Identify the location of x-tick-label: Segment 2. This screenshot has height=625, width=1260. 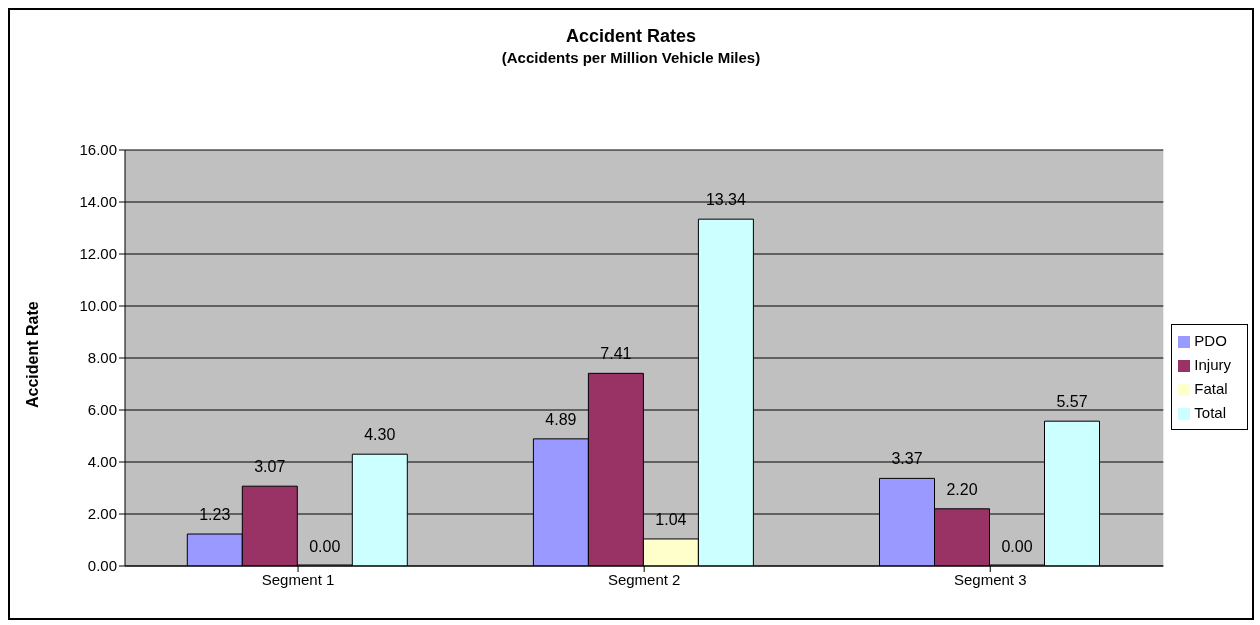
(644, 579).